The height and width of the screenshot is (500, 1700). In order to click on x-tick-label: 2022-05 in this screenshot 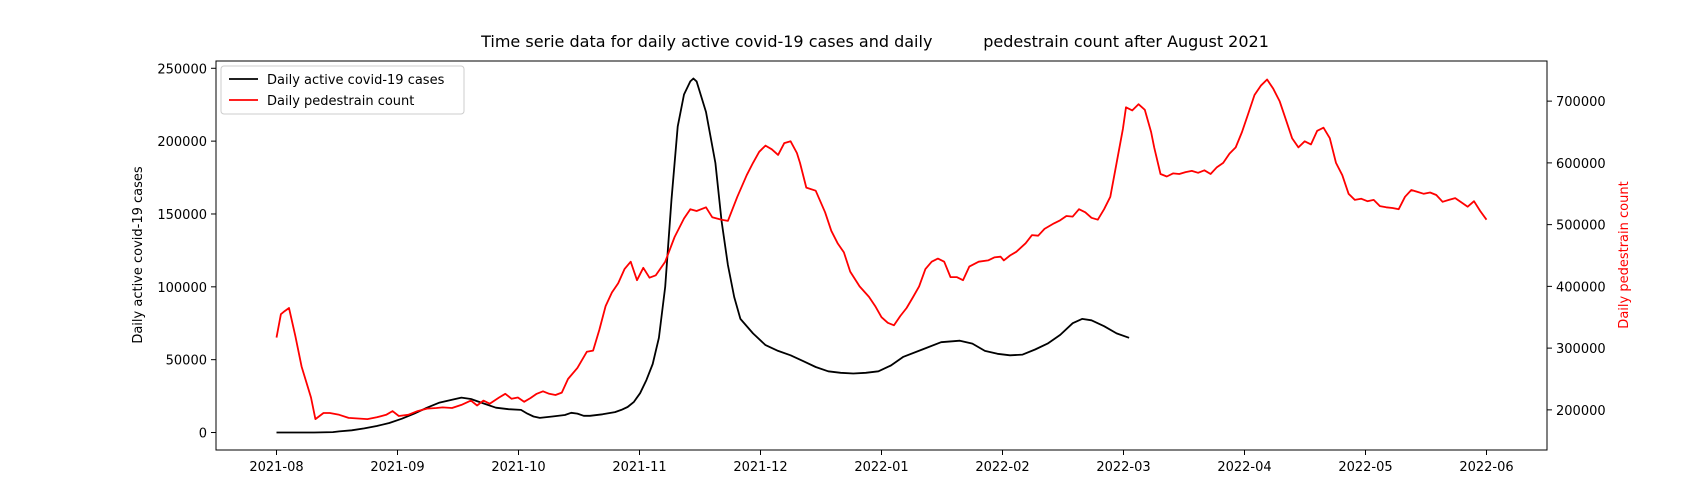, I will do `click(1365, 467)`.